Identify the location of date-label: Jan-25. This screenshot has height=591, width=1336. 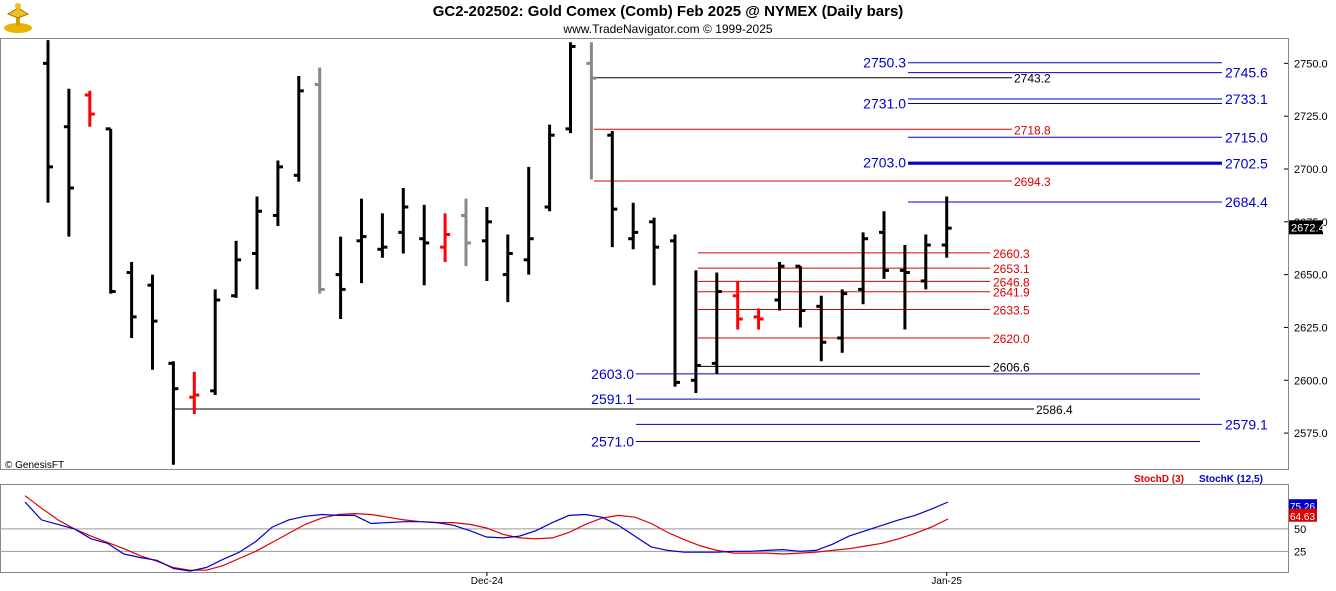
(946, 581).